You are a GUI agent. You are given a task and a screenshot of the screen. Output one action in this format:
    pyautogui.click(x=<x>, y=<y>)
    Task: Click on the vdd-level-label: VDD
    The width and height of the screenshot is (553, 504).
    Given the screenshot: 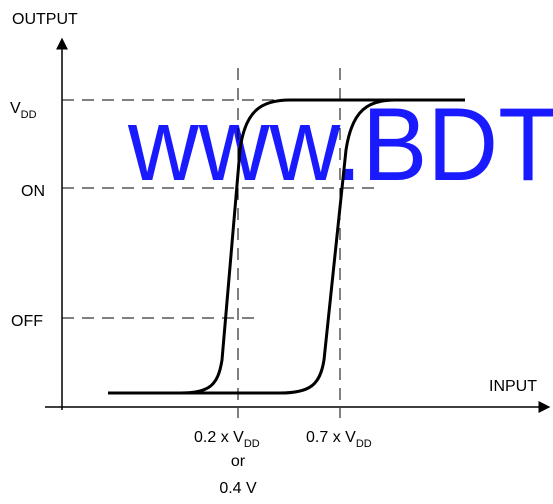 What is the action you would take?
    pyautogui.click(x=23, y=110)
    